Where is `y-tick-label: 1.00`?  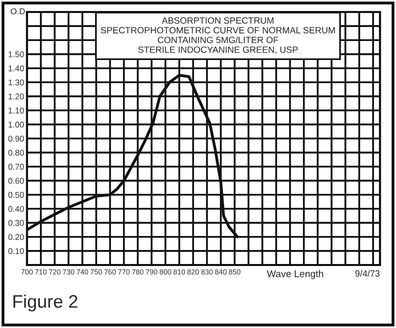 y-tick-label: 1.00 is located at coordinates (16, 125).